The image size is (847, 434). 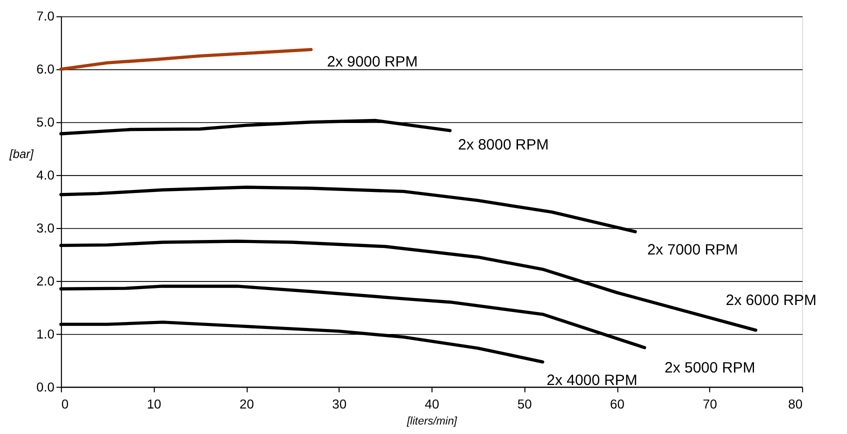 I want to click on y-tick-label: 5.0, so click(x=45, y=122).